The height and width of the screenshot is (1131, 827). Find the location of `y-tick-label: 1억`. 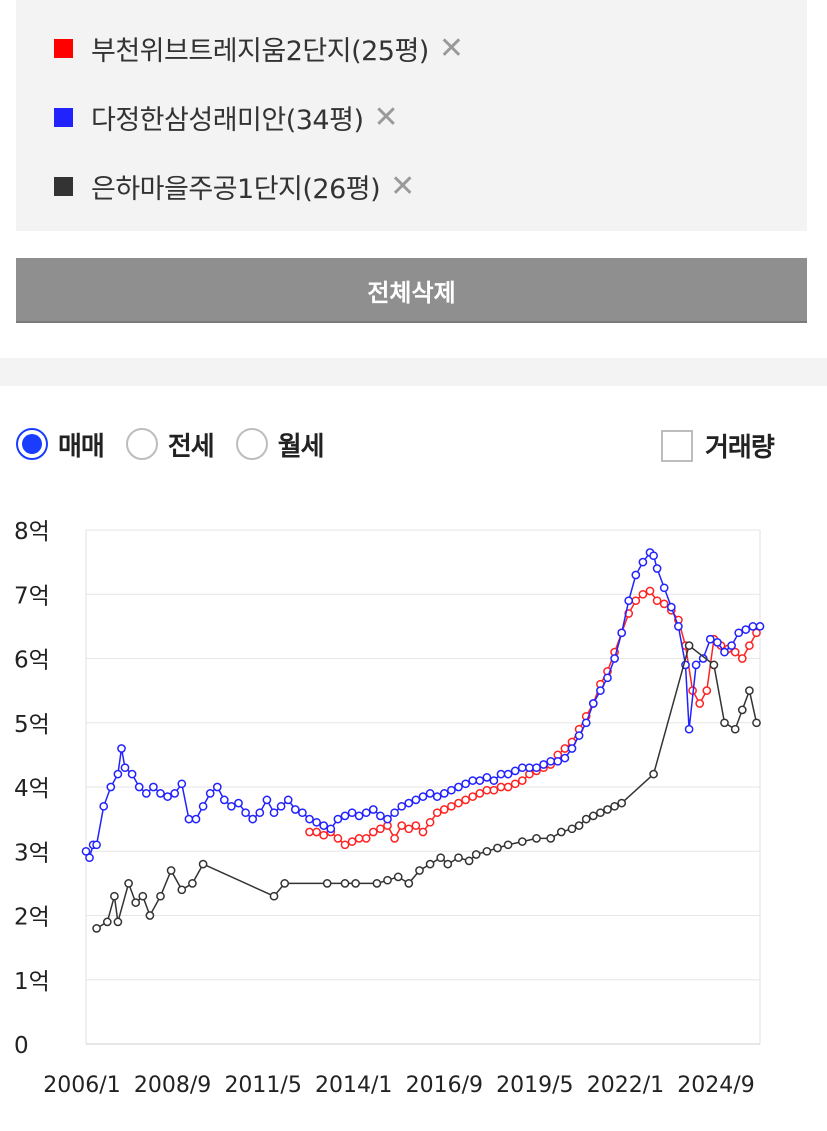

y-tick-label: 1억 is located at coordinates (32, 982).